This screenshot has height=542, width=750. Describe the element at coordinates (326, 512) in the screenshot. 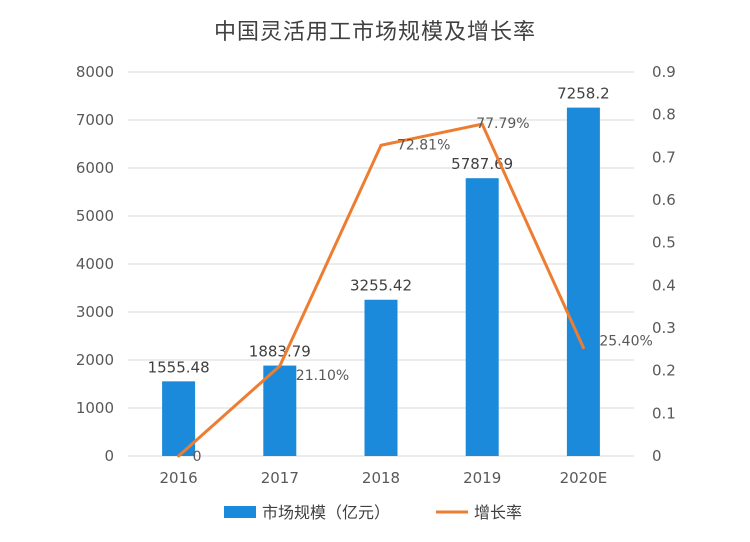

I see `legend-bar-label: 市场规模（亿元）` at that location.